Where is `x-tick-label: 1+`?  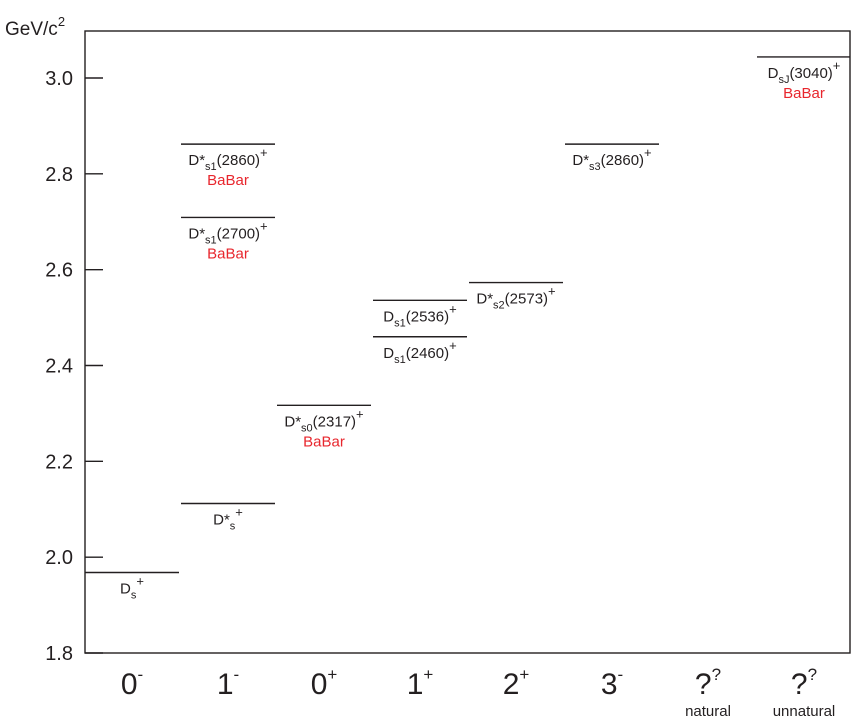 x-tick-label: 1+ is located at coordinates (420, 683).